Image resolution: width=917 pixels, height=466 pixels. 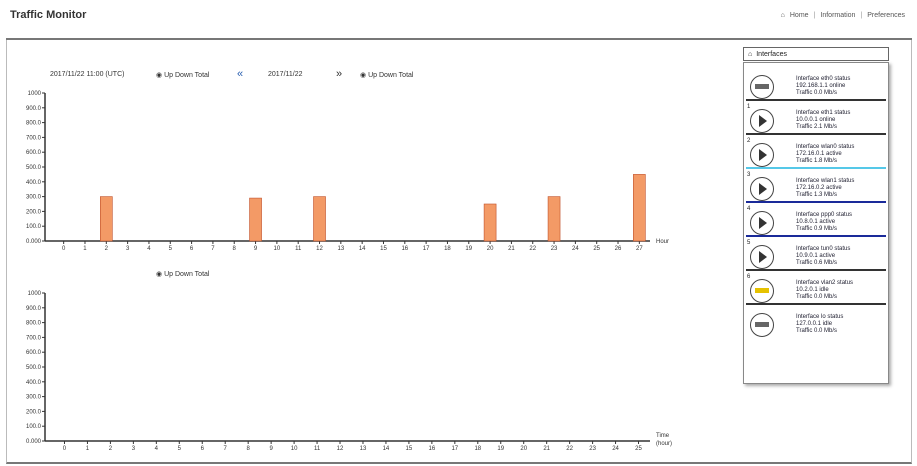 I want to click on y-tick-label: 800.0, so click(x=34, y=324).